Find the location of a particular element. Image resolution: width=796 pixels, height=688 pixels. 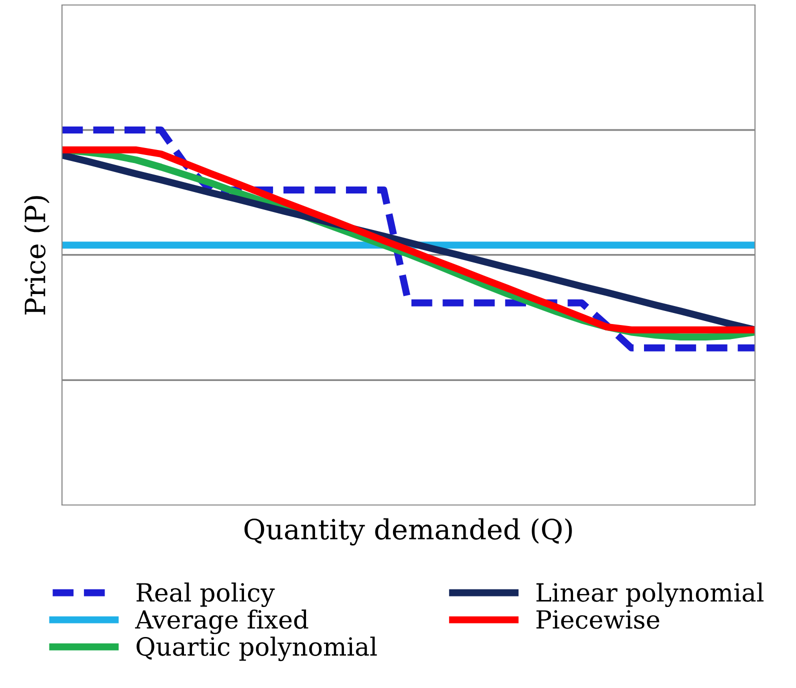

legend-label: Piecewise is located at coordinates (598, 619).